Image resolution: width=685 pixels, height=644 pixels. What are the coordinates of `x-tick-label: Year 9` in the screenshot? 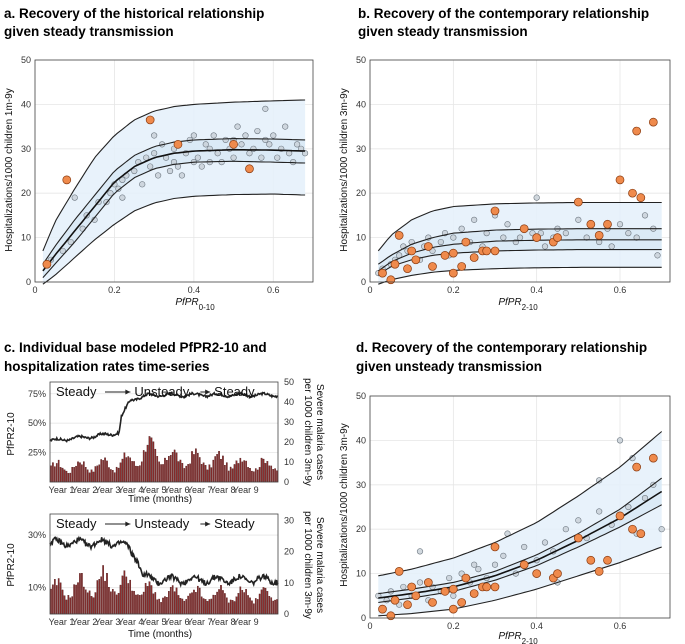 It's located at (246, 490).